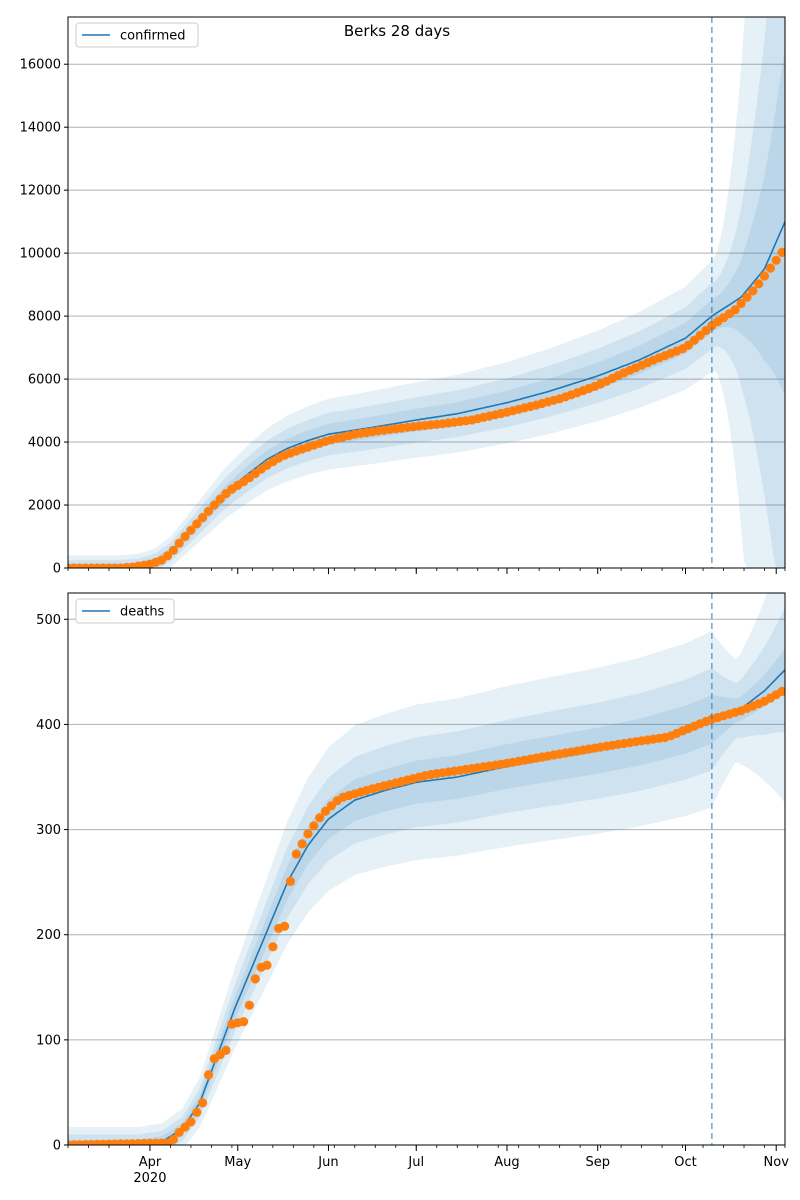  I want to click on x-tick-label: Oct, so click(685, 1162).